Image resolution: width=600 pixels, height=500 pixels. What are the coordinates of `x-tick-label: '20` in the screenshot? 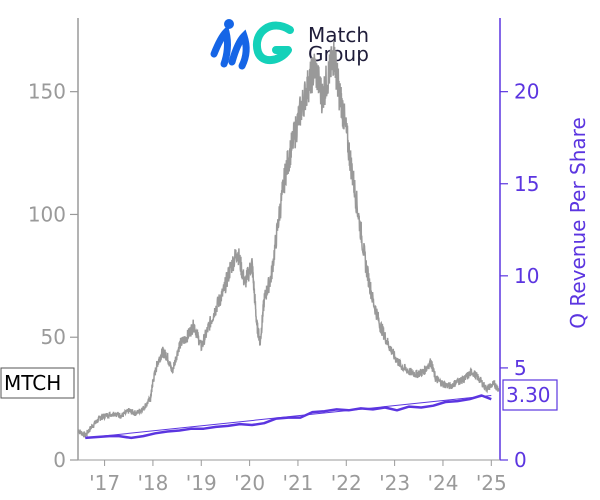 It's located at (249, 483).